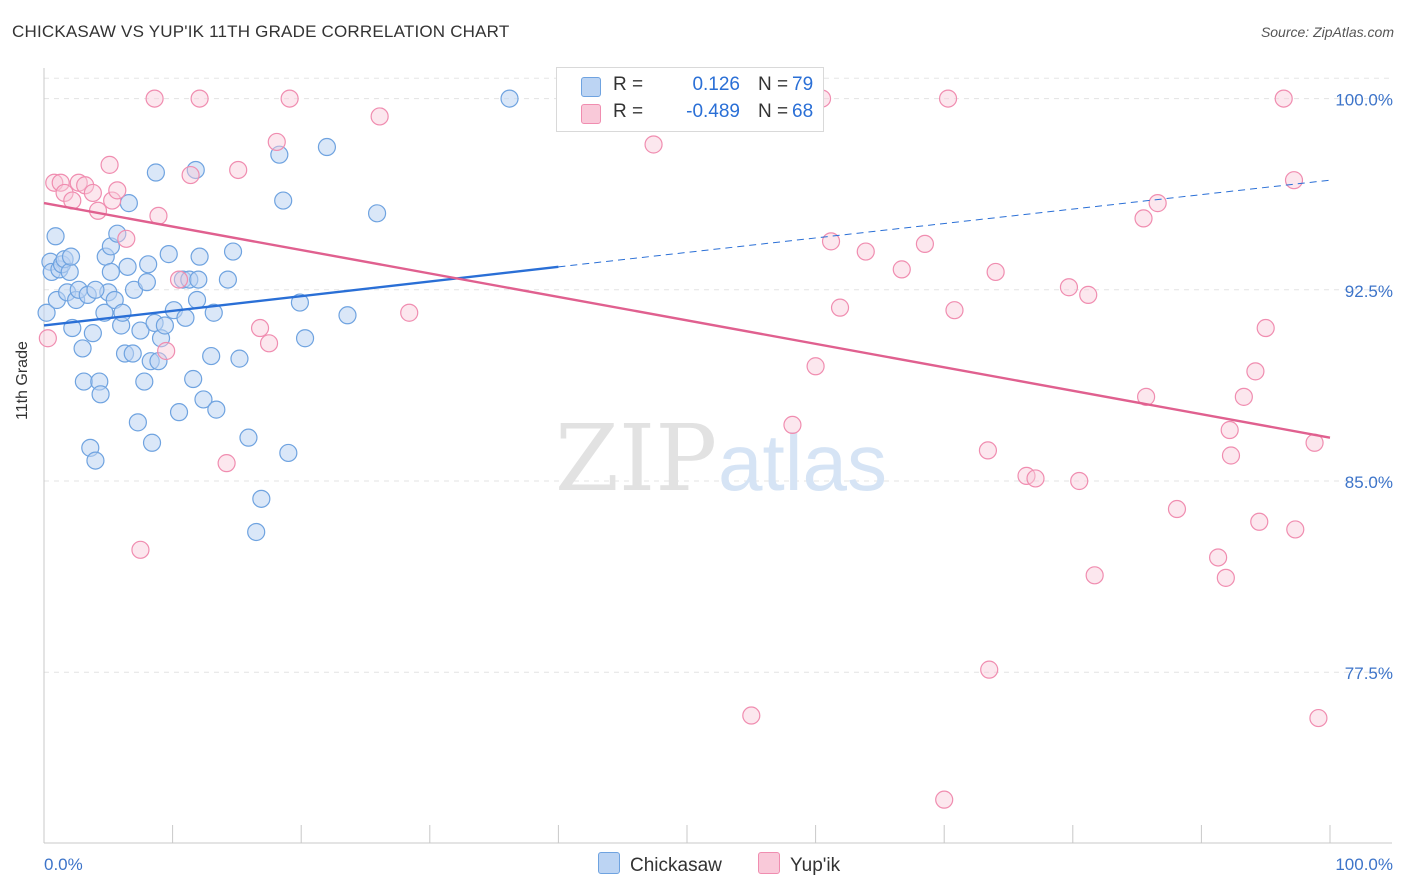 This screenshot has width=1406, height=892. I want to click on n-value: 79, so click(803, 84).